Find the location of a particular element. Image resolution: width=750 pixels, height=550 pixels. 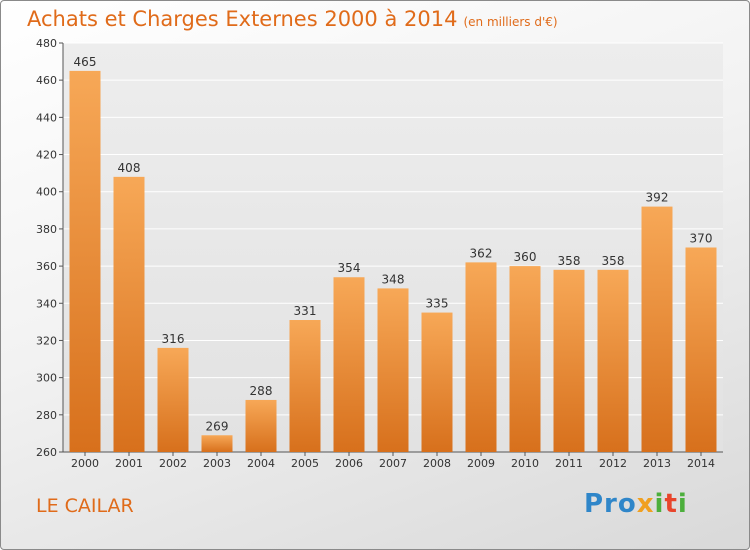

bar-2010 is located at coordinates (525, 359).